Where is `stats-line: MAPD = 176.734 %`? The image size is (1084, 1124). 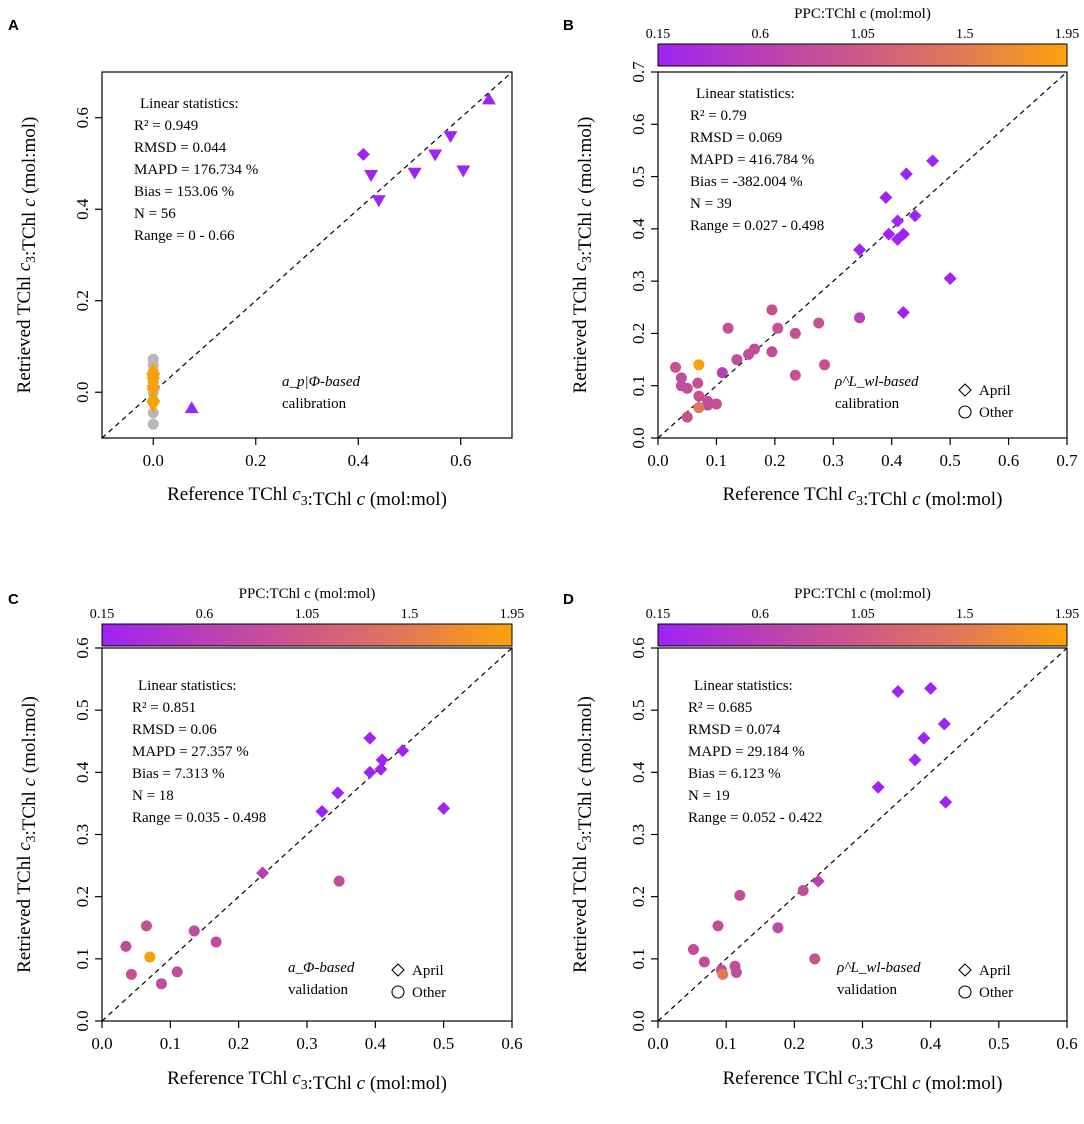 stats-line: MAPD = 176.734 % is located at coordinates (196, 170).